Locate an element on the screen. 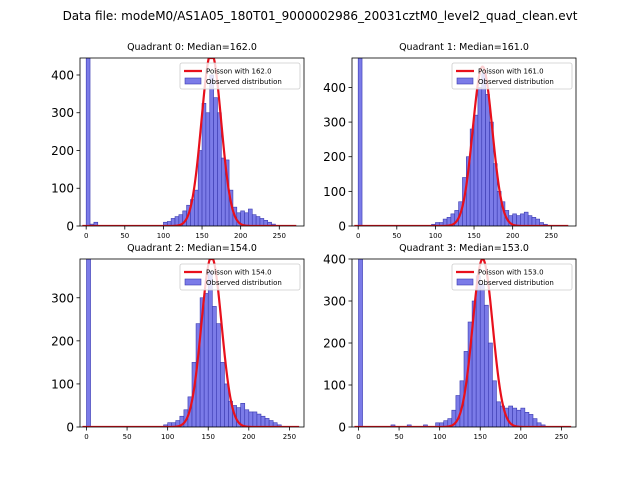 Image resolution: width=640 pixels, height=480 pixels. chart-title: Quadrant 2: Median=154.0 is located at coordinates (192, 248).